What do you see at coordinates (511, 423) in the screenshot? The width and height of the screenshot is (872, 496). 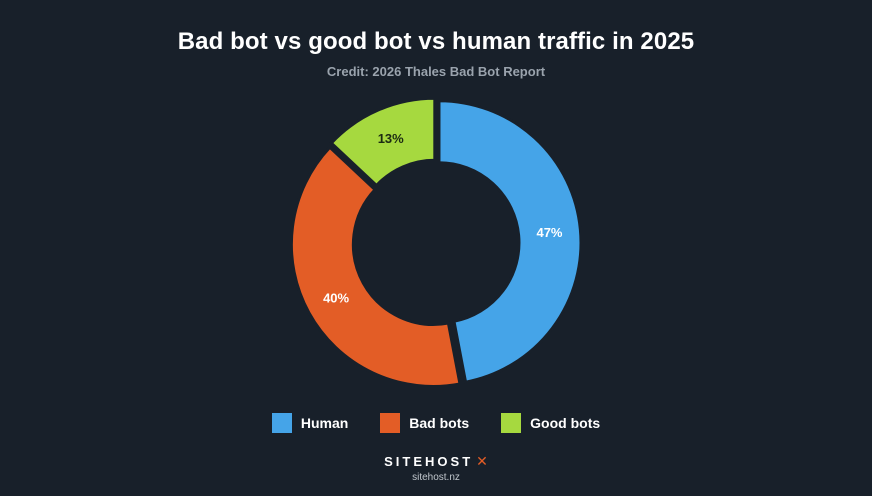 I see `legend-swatch-good-bots` at bounding box center [511, 423].